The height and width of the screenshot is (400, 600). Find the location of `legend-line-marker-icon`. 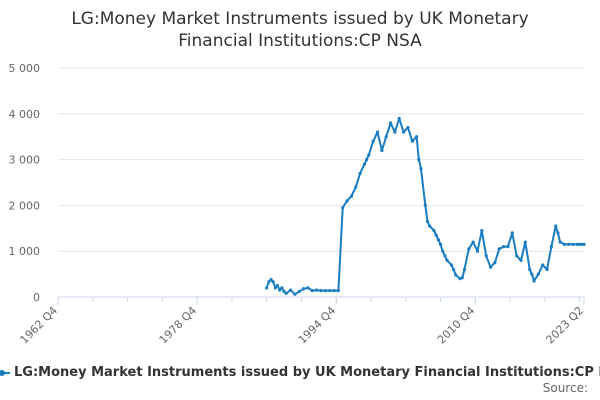

legend-line-marker-icon is located at coordinates (5, 373).